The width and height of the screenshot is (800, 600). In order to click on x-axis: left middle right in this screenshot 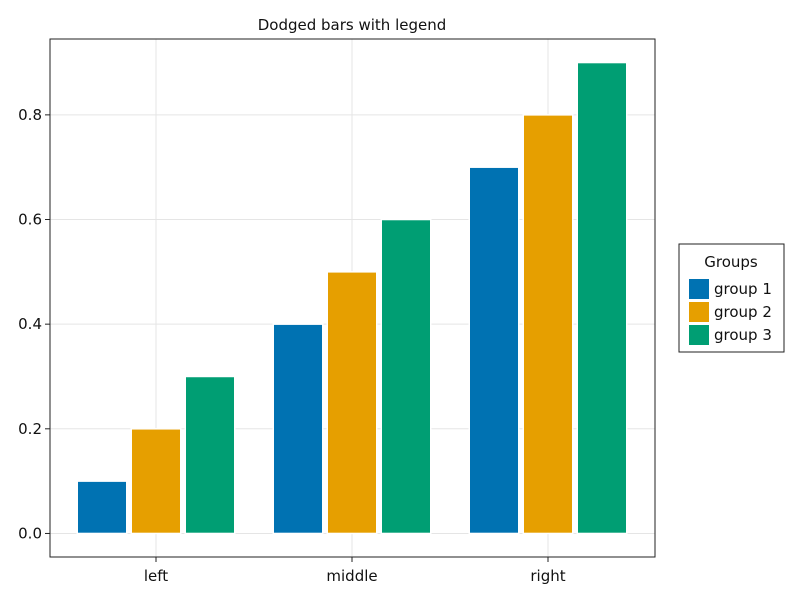, I will do `click(355, 571)`.